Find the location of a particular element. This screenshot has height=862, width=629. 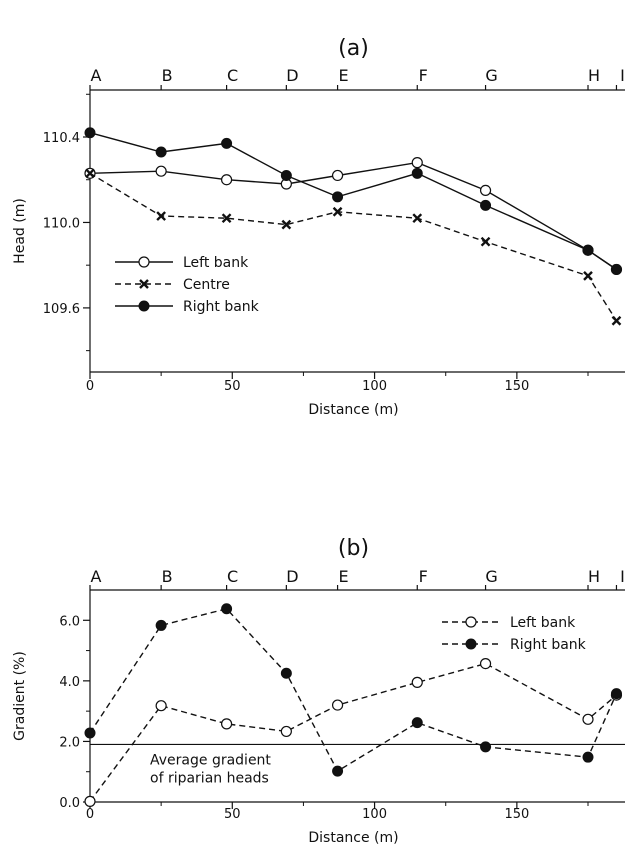

y-tick-label: 109.6 is located at coordinates (61, 309).